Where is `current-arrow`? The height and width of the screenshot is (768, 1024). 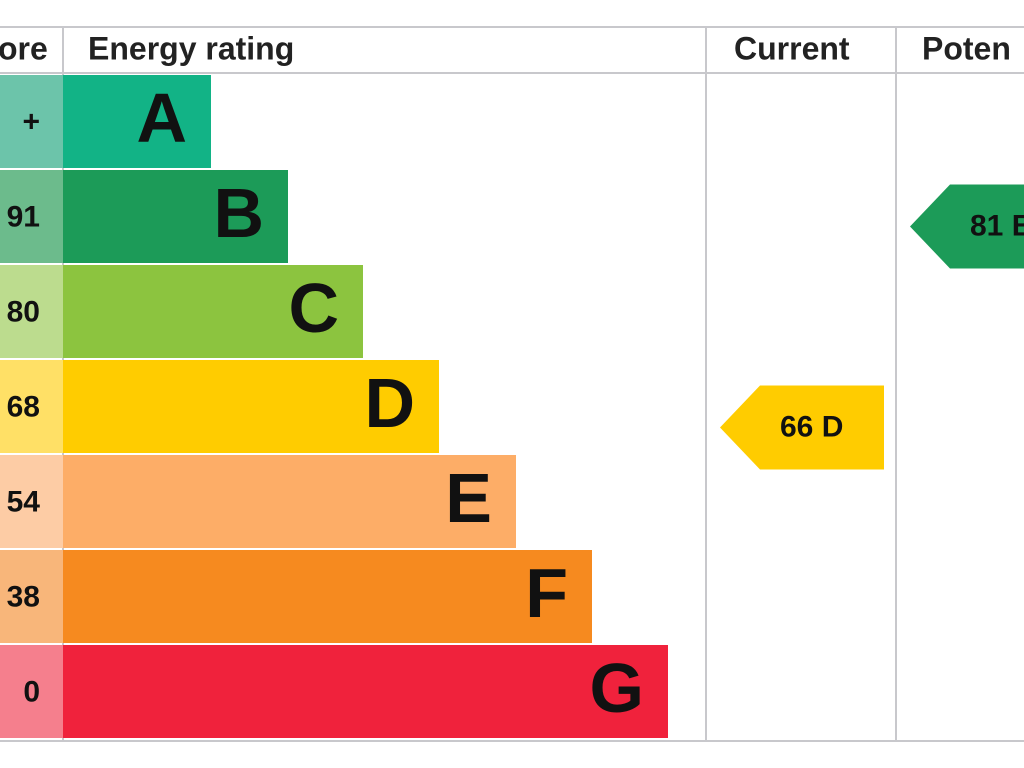
current-arrow is located at coordinates (802, 427).